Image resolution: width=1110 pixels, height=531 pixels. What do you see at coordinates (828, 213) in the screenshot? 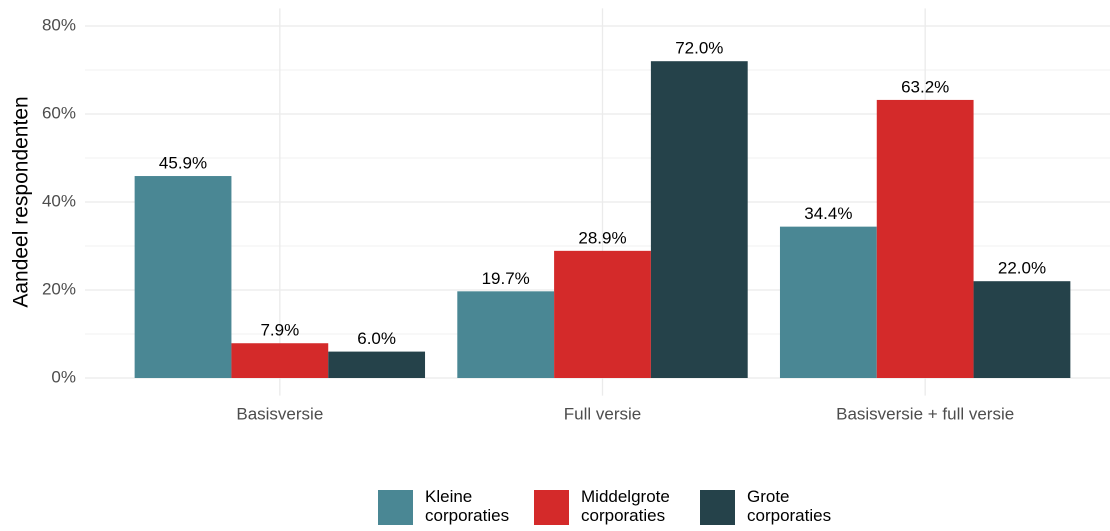
I see `value-label: 34.4%` at bounding box center [828, 213].